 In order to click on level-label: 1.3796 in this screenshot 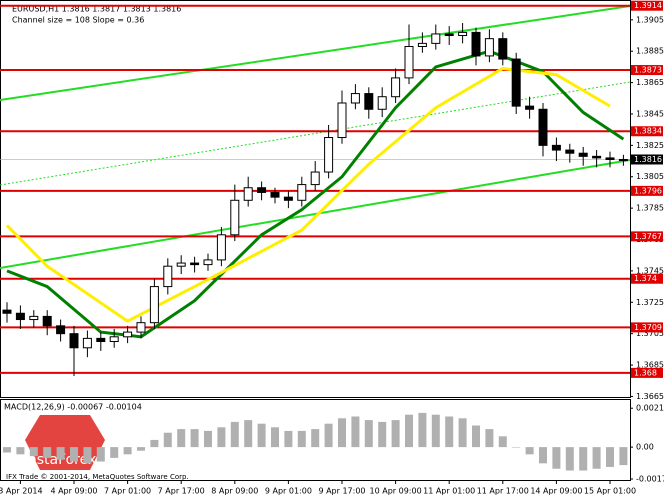, I will do `click(648, 190)`.